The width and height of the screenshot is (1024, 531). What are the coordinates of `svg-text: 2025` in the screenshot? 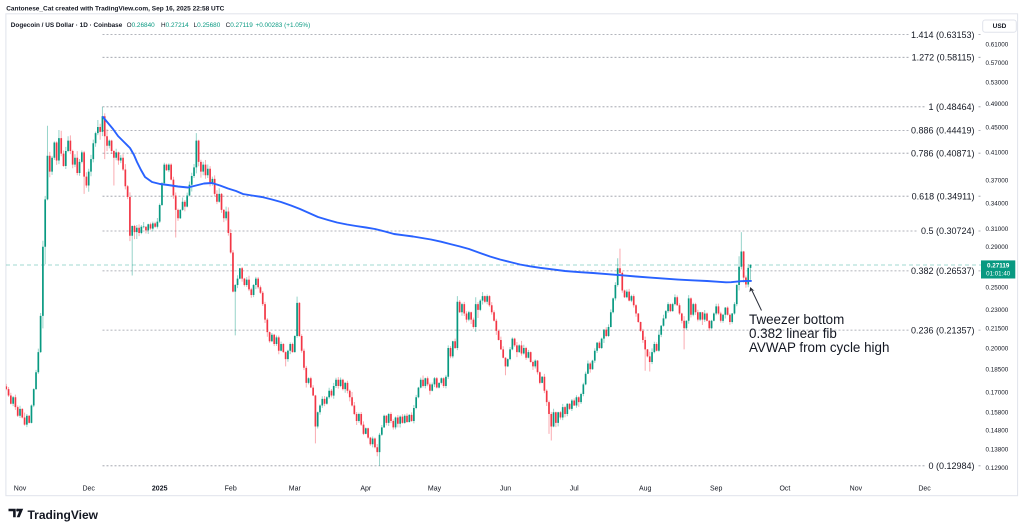 It's located at (160, 489).